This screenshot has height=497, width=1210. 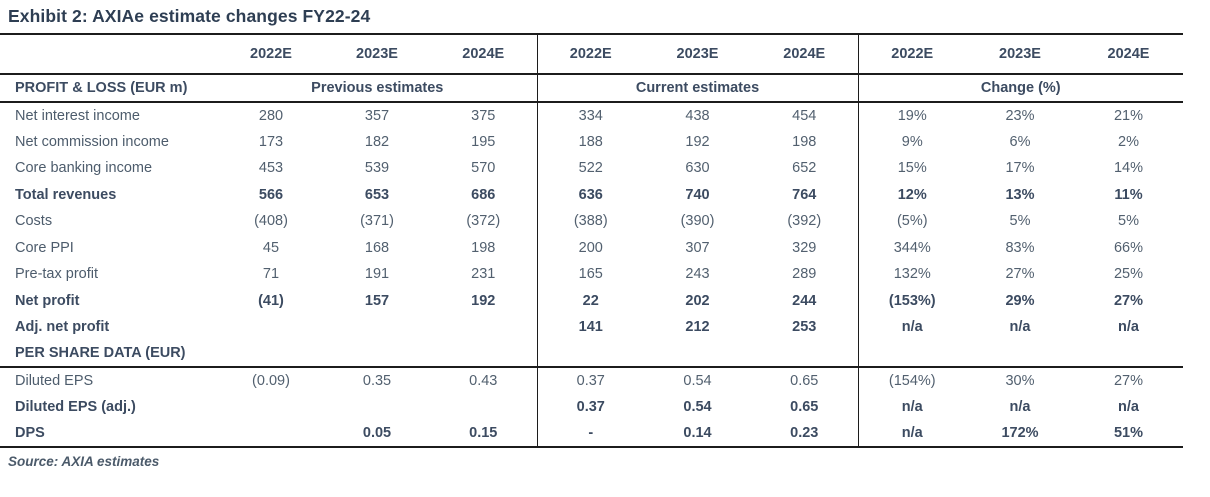 I want to click on table-row: Core PPI 45 168 198 200 307 329 344% 83% 66%, so click(x=591, y=247).